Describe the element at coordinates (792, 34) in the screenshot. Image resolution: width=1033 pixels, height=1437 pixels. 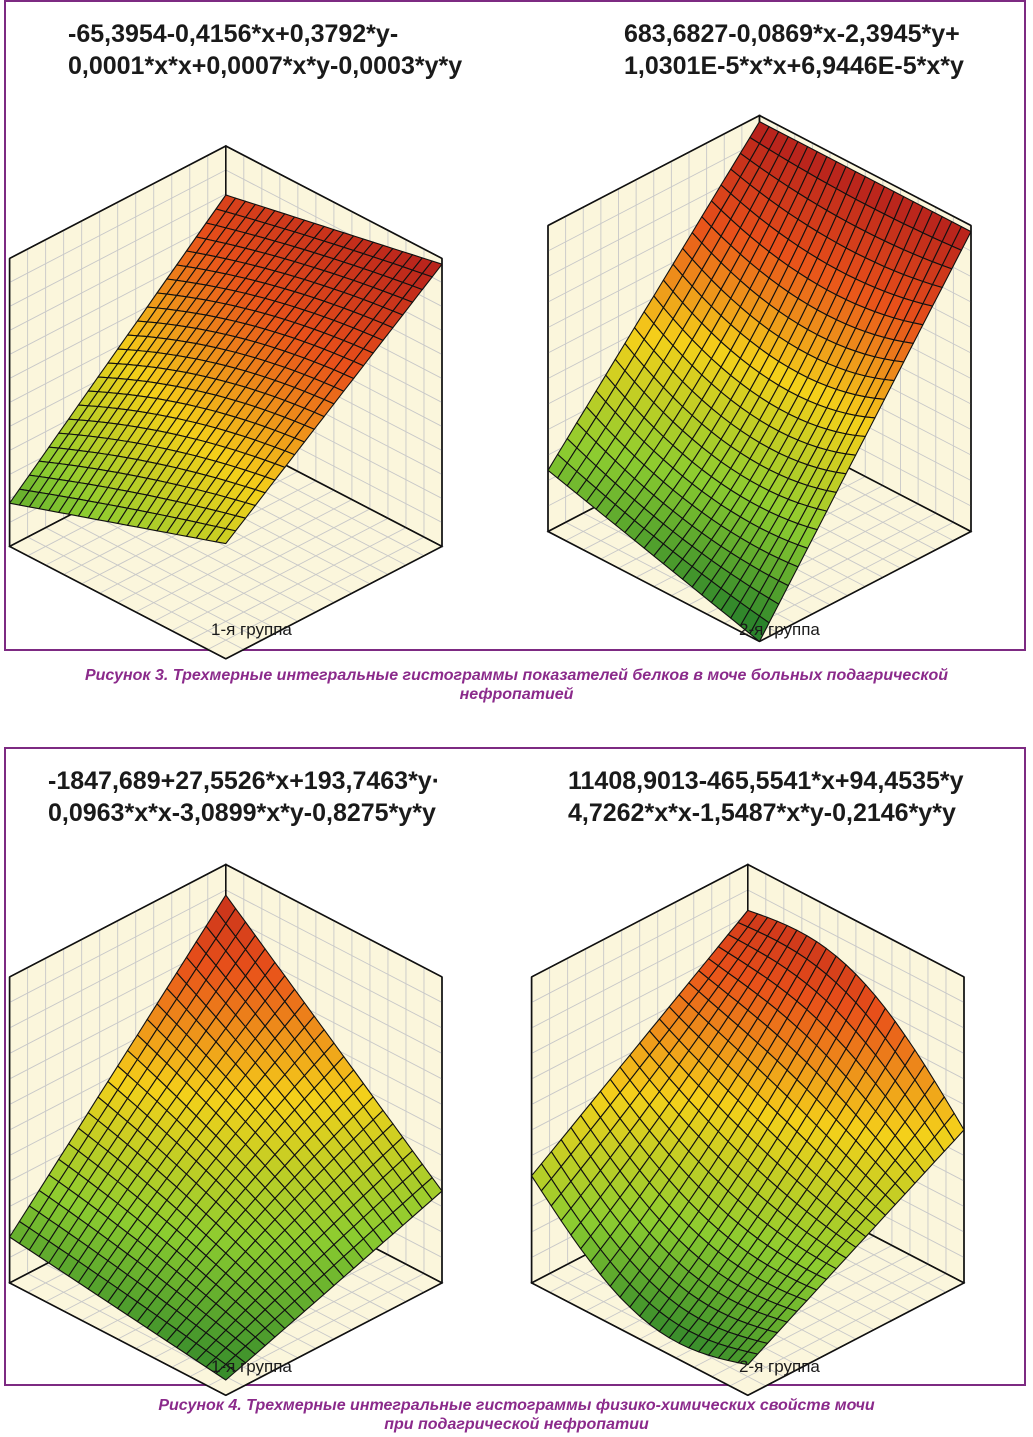
I see `equation-plot-2-line1: 683,6827-0,0869*x-2,3945*y+` at that location.